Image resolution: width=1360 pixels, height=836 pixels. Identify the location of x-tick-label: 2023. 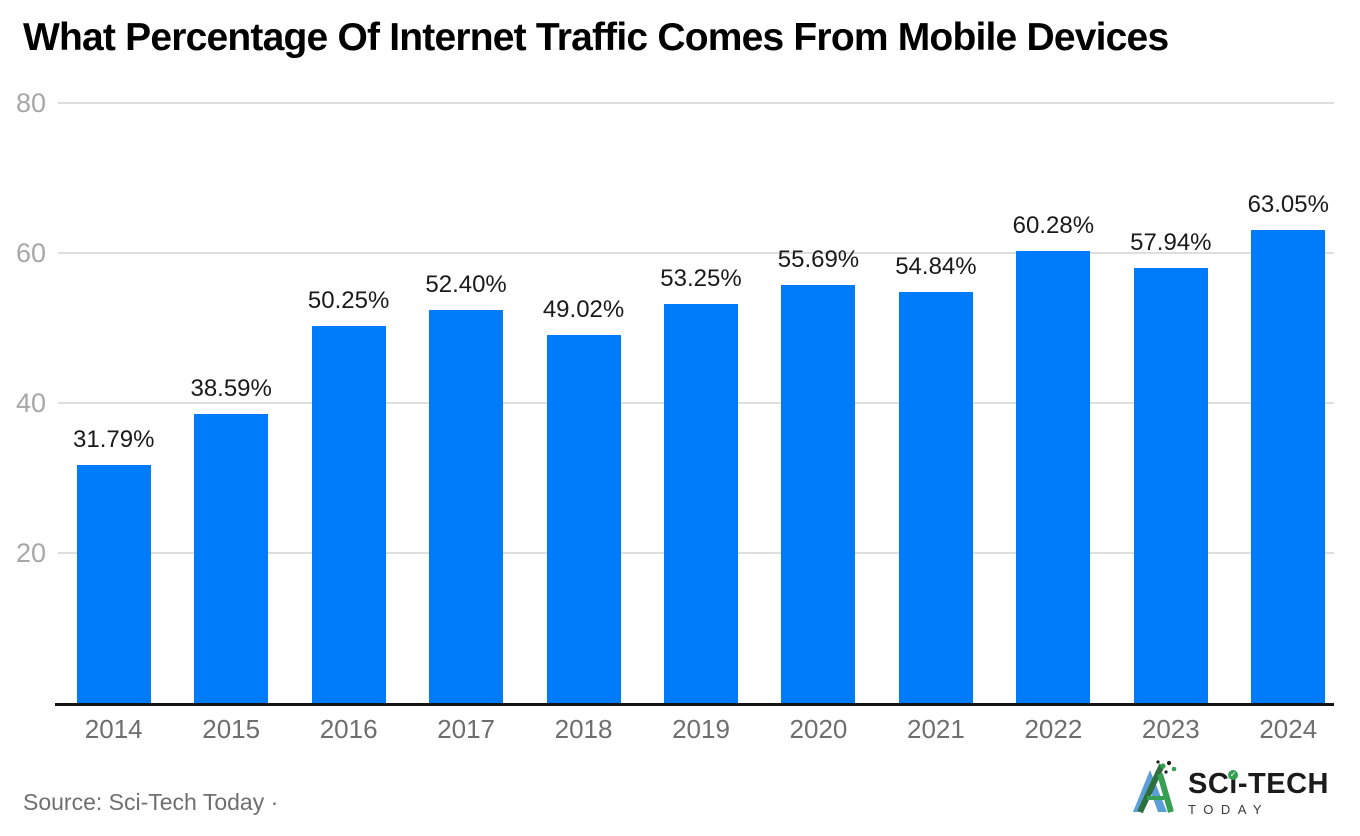
(1170, 729).